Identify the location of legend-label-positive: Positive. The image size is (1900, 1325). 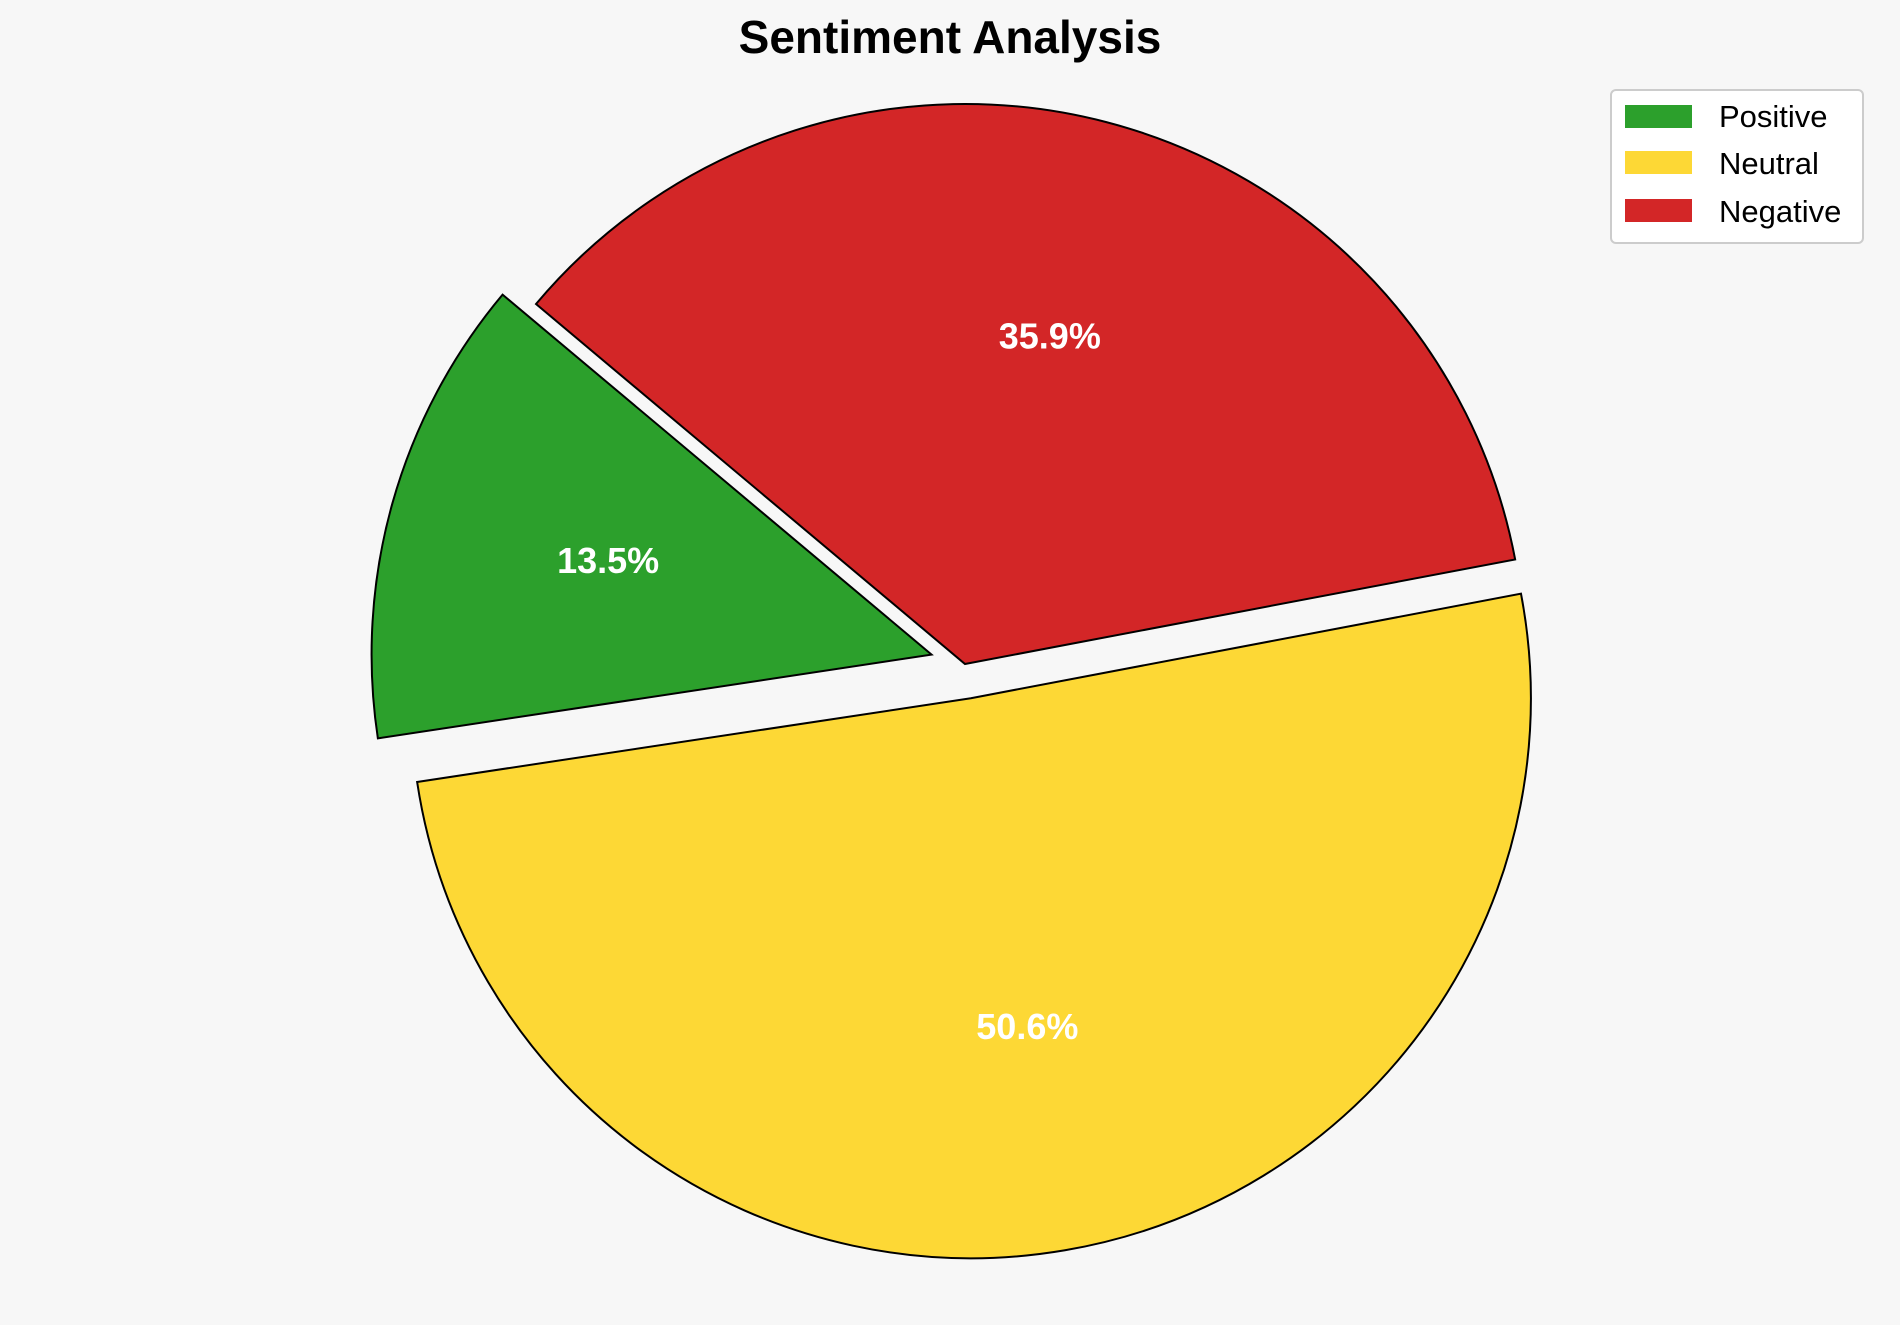
(1773, 116).